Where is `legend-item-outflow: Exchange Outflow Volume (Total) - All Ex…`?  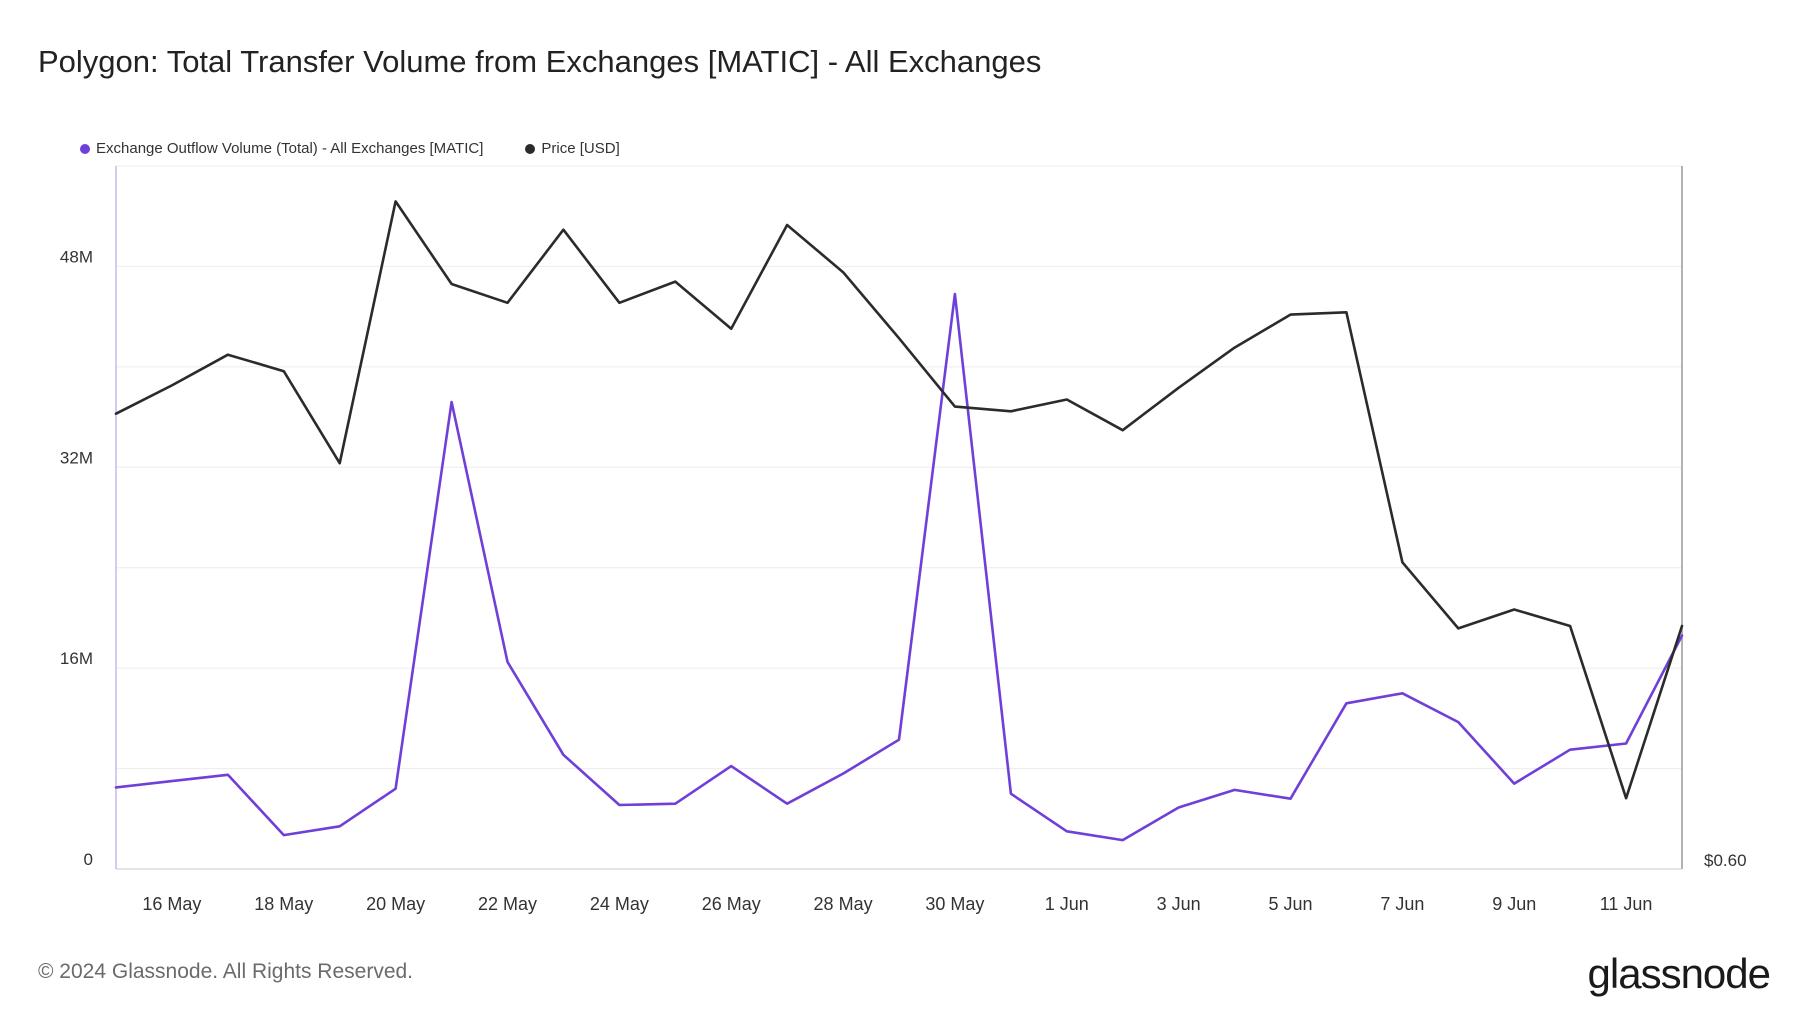 legend-item-outflow: Exchange Outflow Volume (Total) - All Ex… is located at coordinates (281, 148).